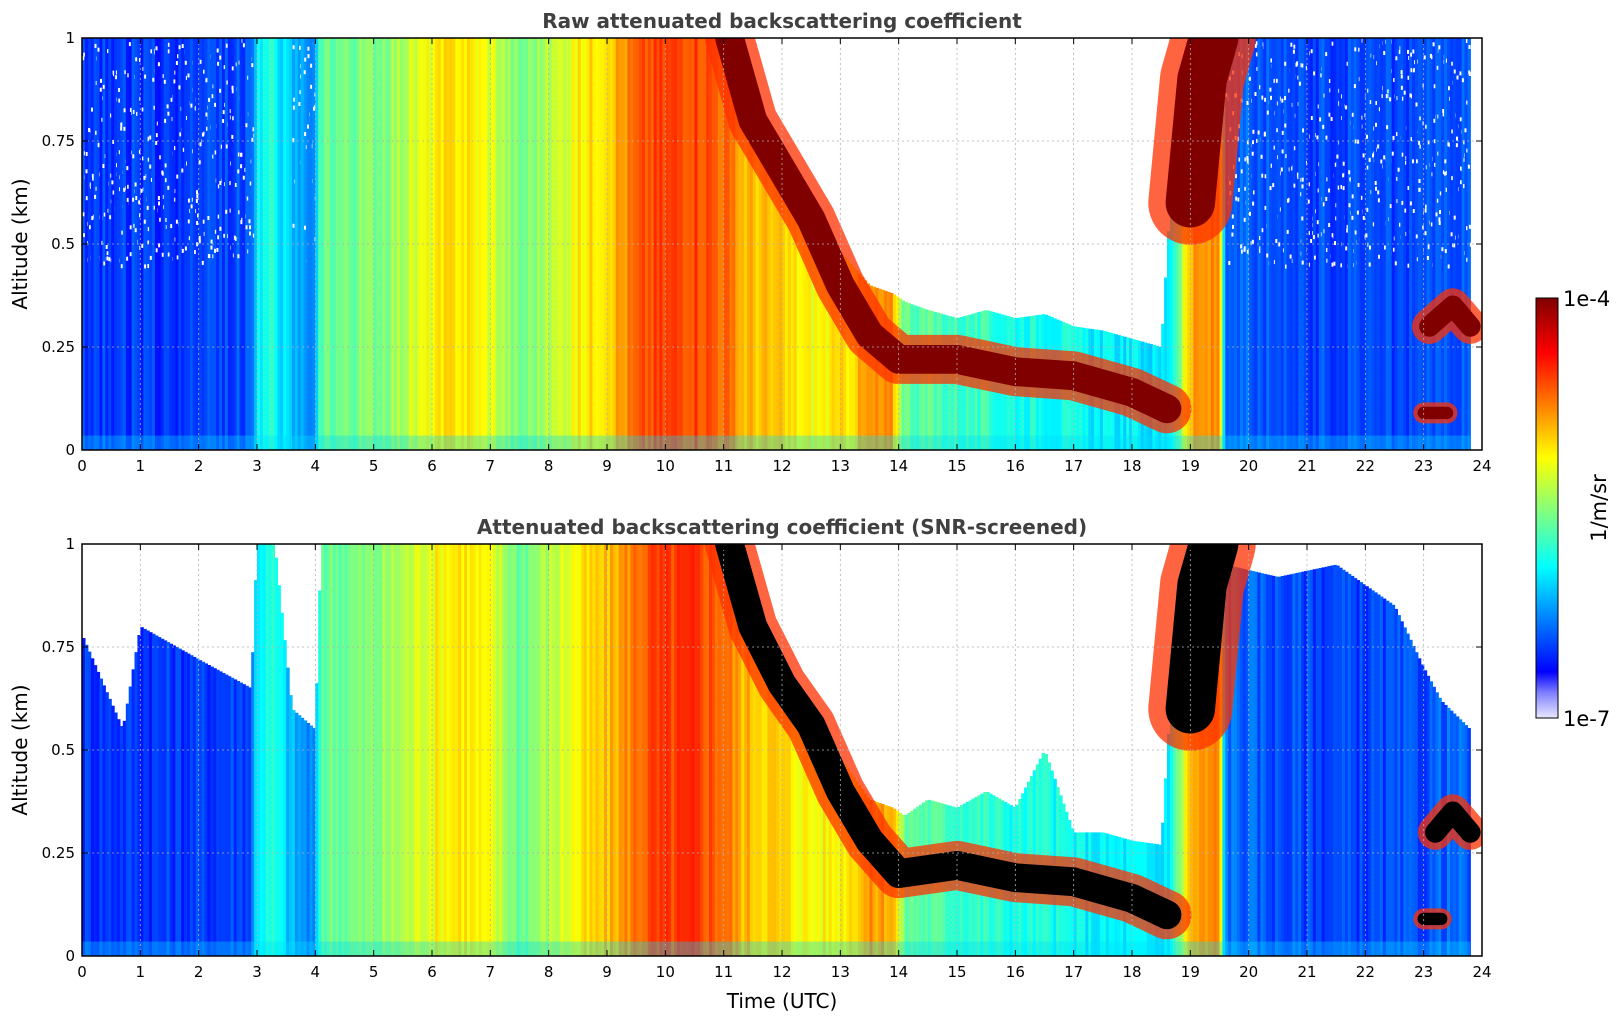 The image size is (1621, 1020). I want to click on x-tick-label: 18, so click(1131, 466).